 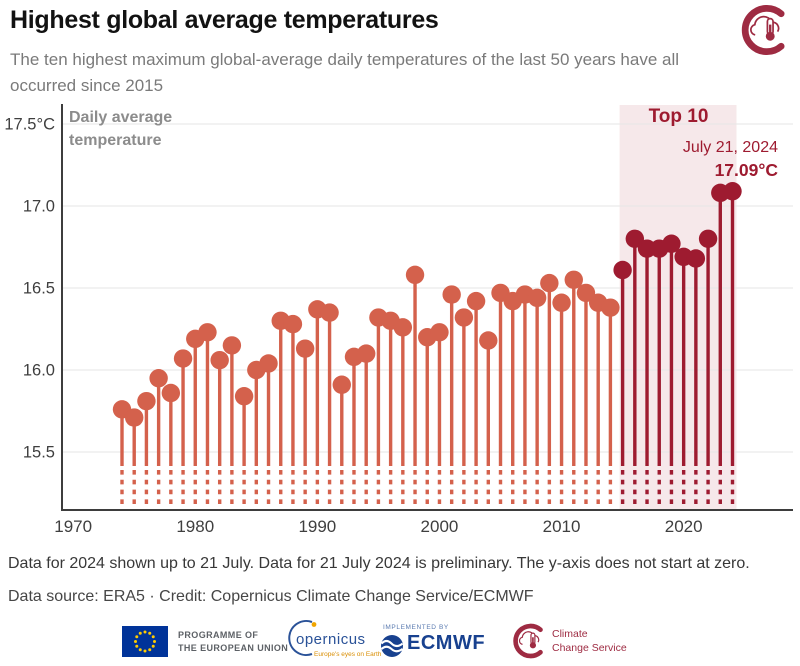 What do you see at coordinates (29, 125) in the screenshot?
I see `y-tick-label: 17.5°C` at bounding box center [29, 125].